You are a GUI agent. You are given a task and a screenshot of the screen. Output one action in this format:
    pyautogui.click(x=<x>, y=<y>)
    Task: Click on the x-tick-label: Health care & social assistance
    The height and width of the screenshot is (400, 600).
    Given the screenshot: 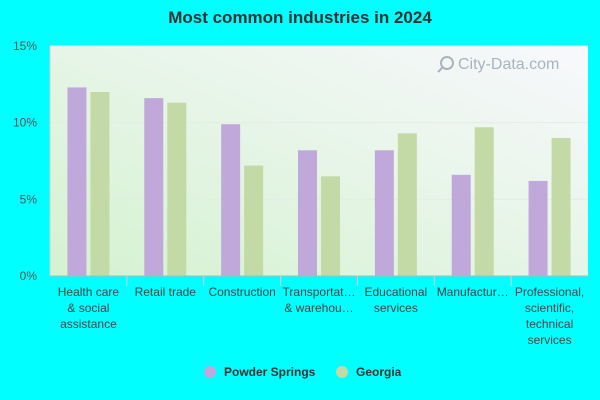 What is the action you would take?
    pyautogui.click(x=89, y=308)
    